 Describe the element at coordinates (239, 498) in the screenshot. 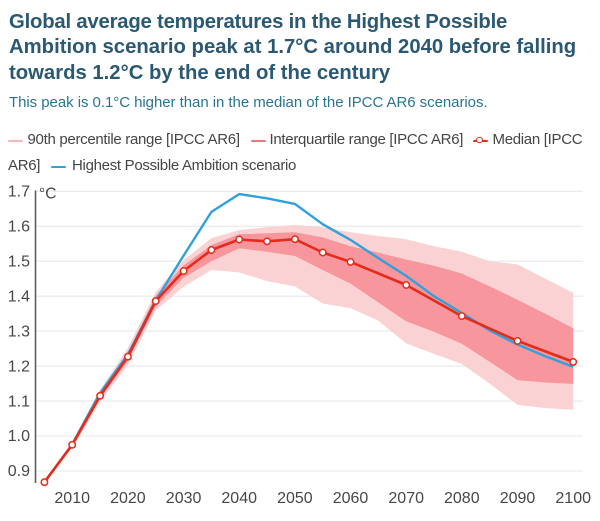

I see `svg-text: 2040` at that location.